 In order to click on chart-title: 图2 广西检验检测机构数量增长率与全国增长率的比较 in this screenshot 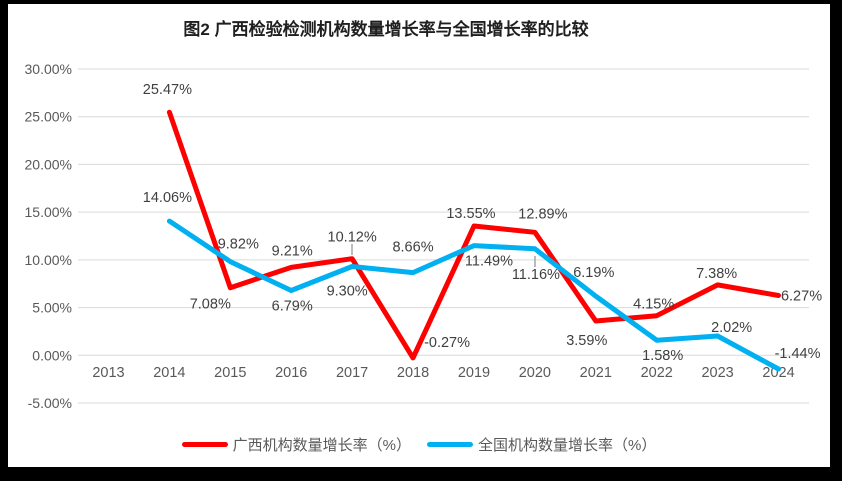, I will do `click(386, 29)`.